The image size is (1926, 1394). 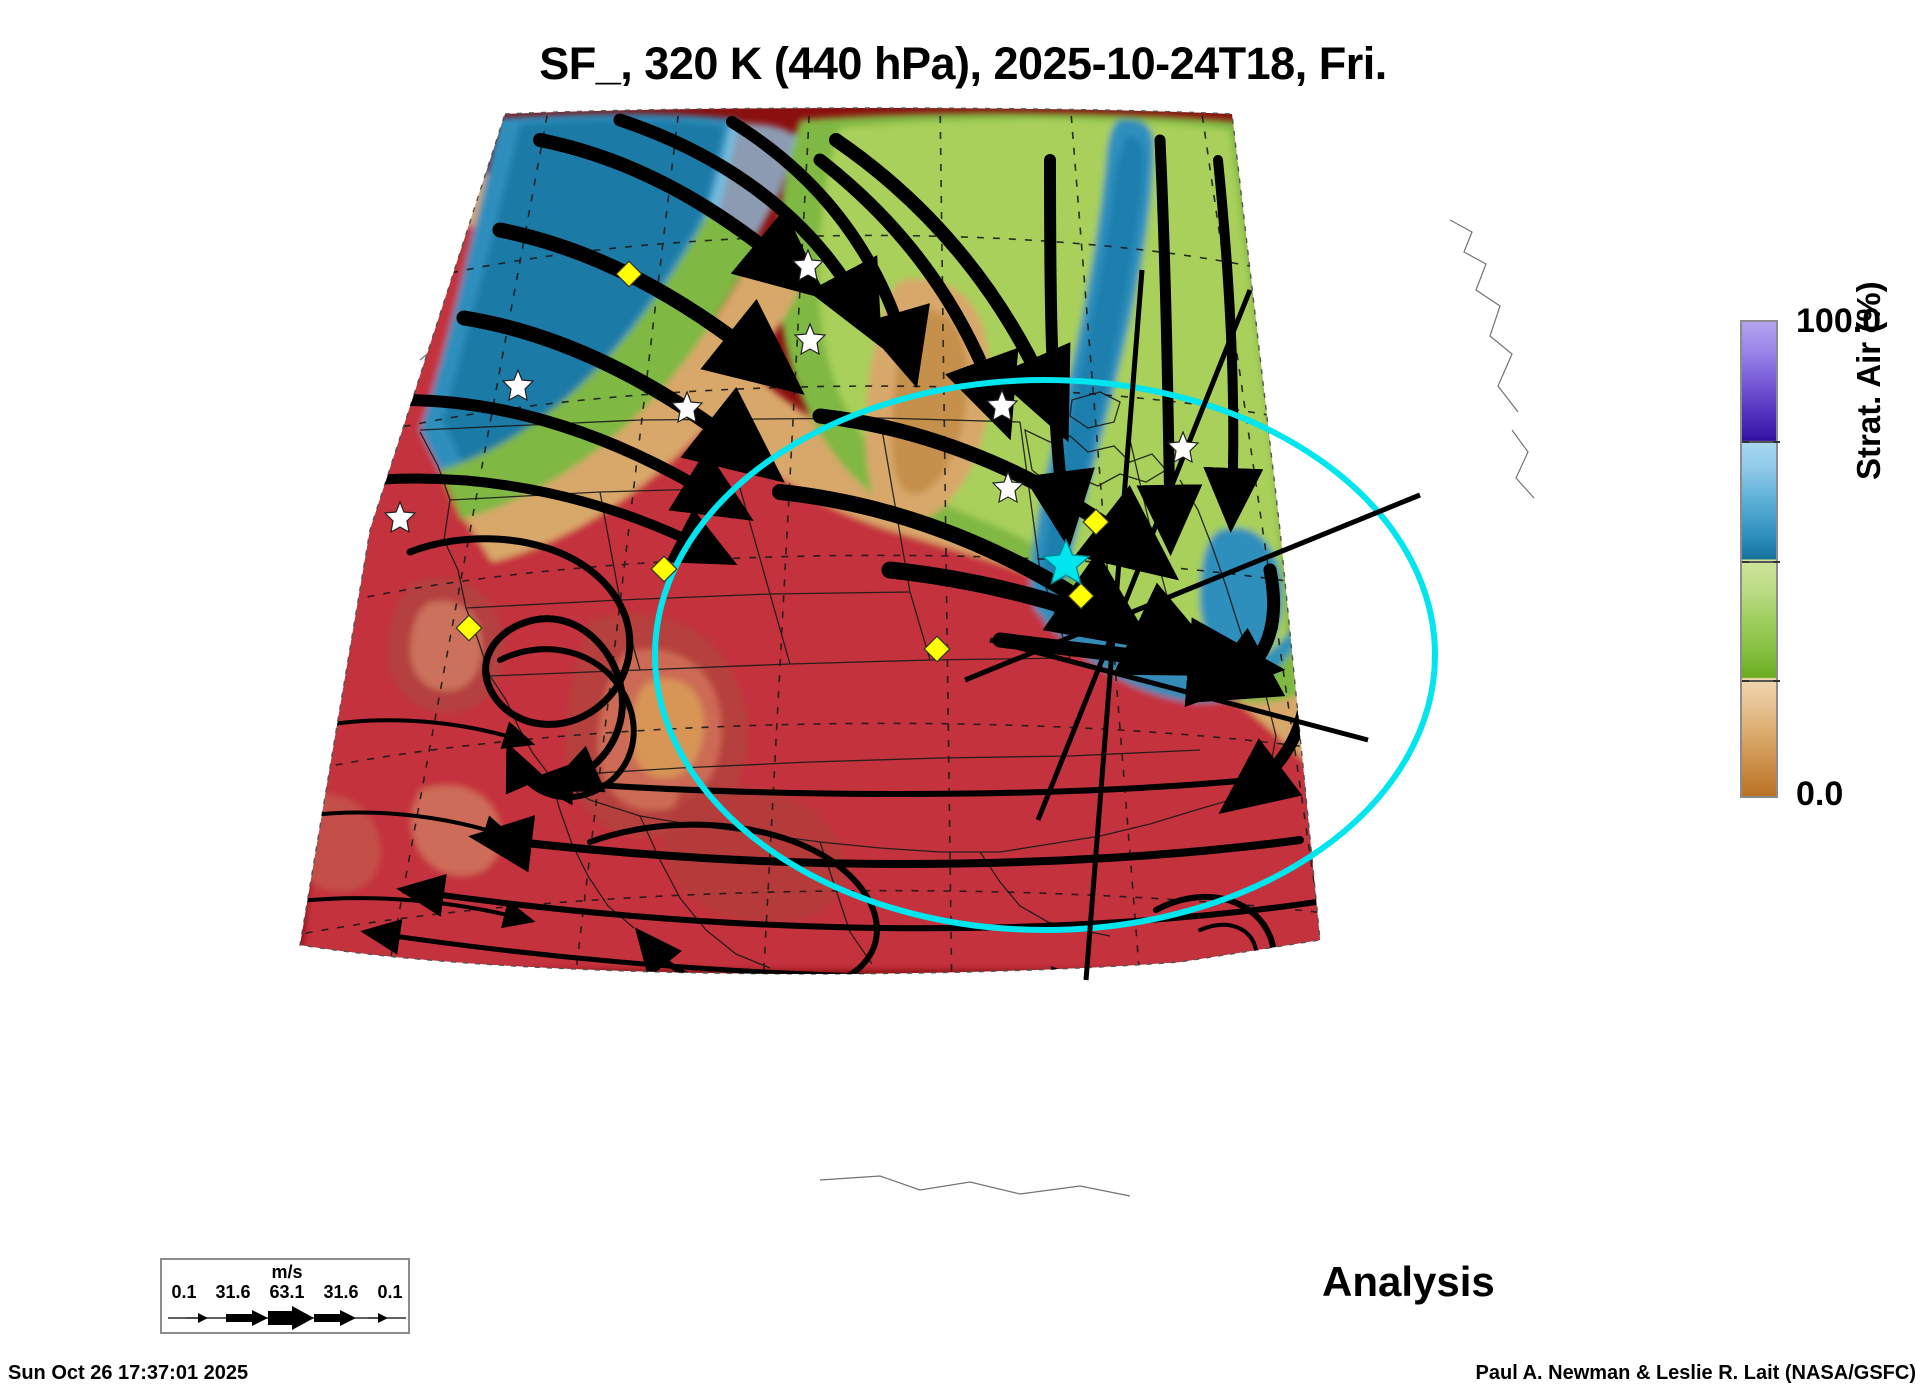 What do you see at coordinates (755, 854) in the screenshot?
I see `field-streak-e` at bounding box center [755, 854].